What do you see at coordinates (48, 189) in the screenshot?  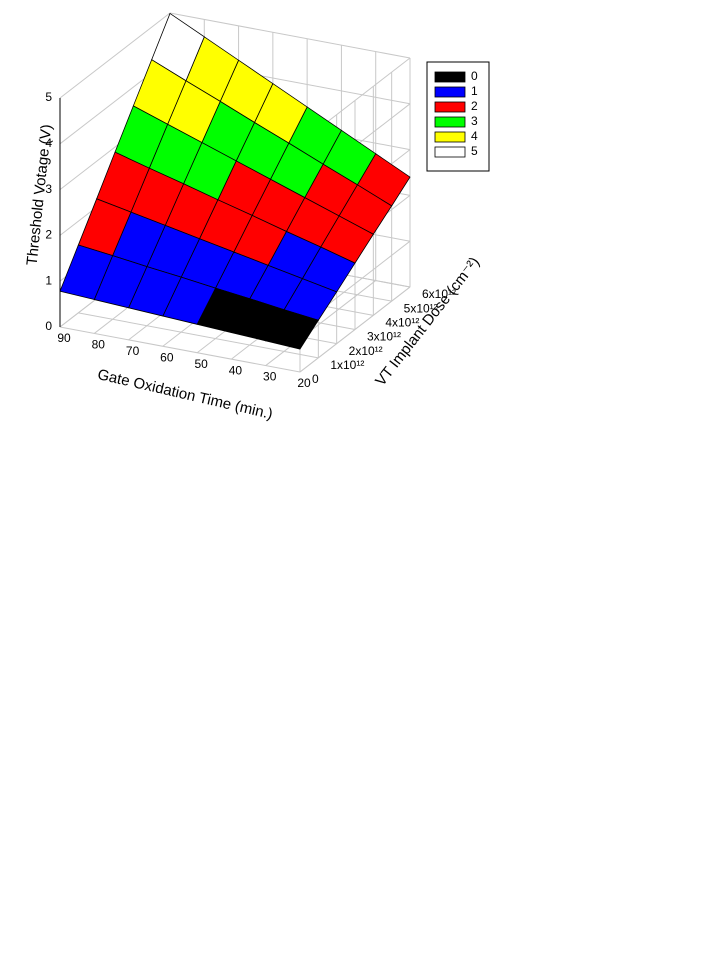 I see `z-tick-label: 3` at bounding box center [48, 189].